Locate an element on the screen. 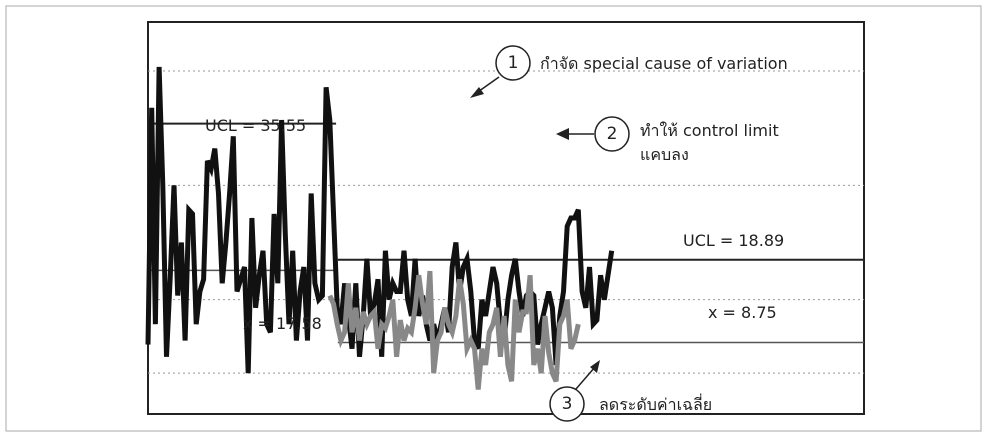 The image size is (987, 435). annotation-2-arrowhead is located at coordinates (562, 134).